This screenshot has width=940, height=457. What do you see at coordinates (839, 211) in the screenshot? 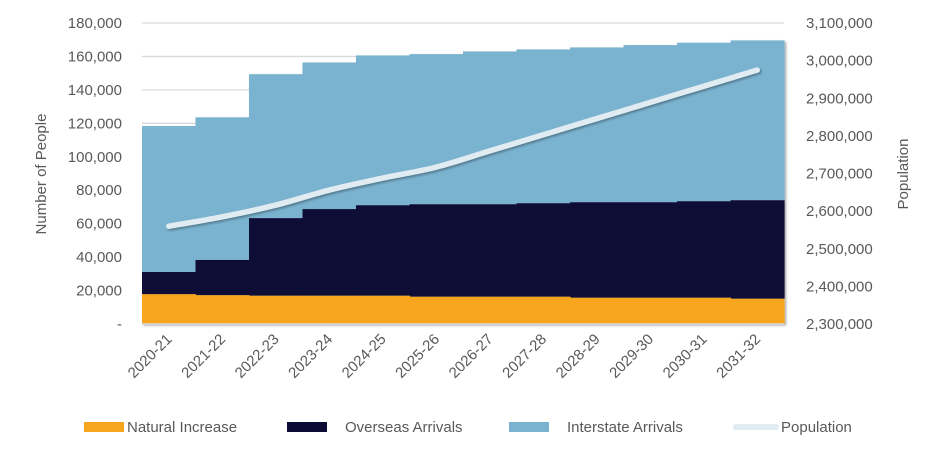
I see `right-axis-tick-label: 2,600,000` at bounding box center [839, 211].